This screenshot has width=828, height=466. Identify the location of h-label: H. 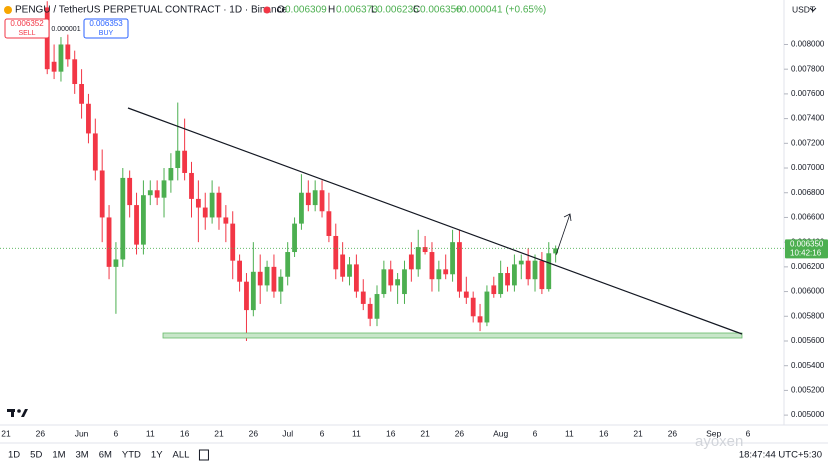
(331, 10).